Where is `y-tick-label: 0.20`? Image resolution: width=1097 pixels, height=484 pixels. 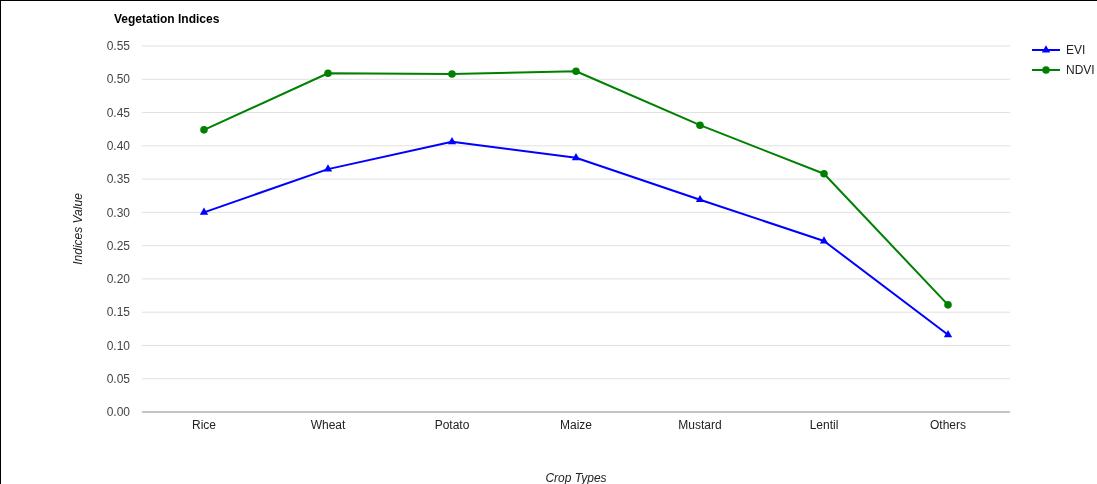 y-tick-label: 0.20 is located at coordinates (118, 279).